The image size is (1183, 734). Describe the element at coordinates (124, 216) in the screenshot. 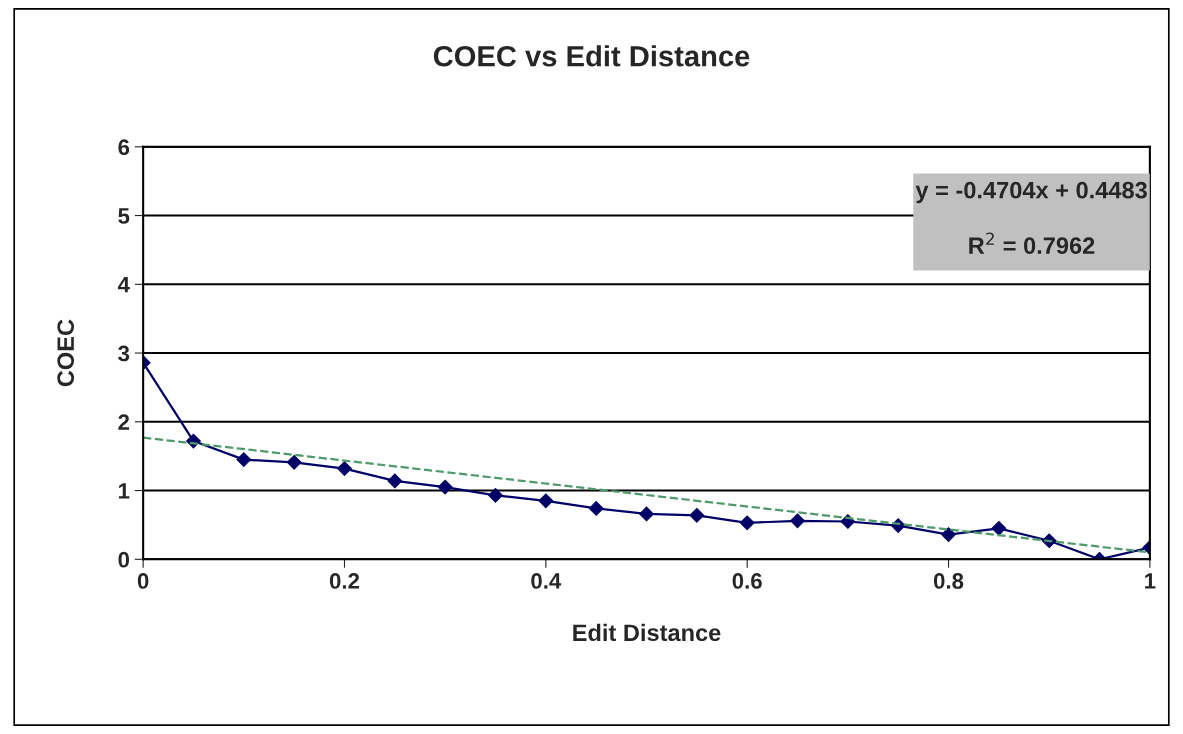

I see `y-tick-label: 5` at that location.